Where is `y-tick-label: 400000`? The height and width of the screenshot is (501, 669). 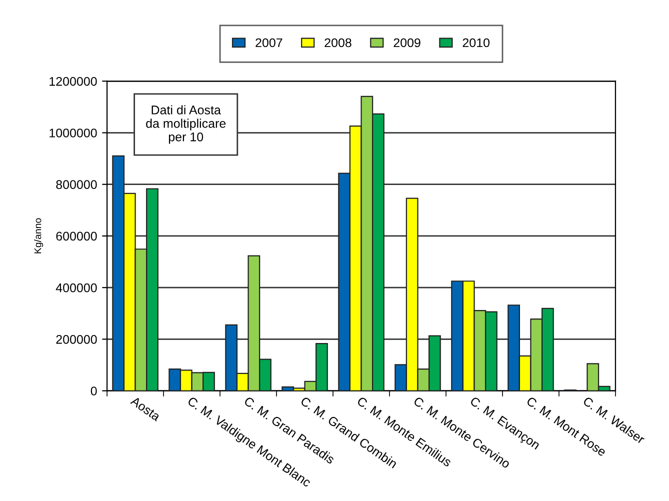 y-tick-label: 400000 is located at coordinates (76, 287).